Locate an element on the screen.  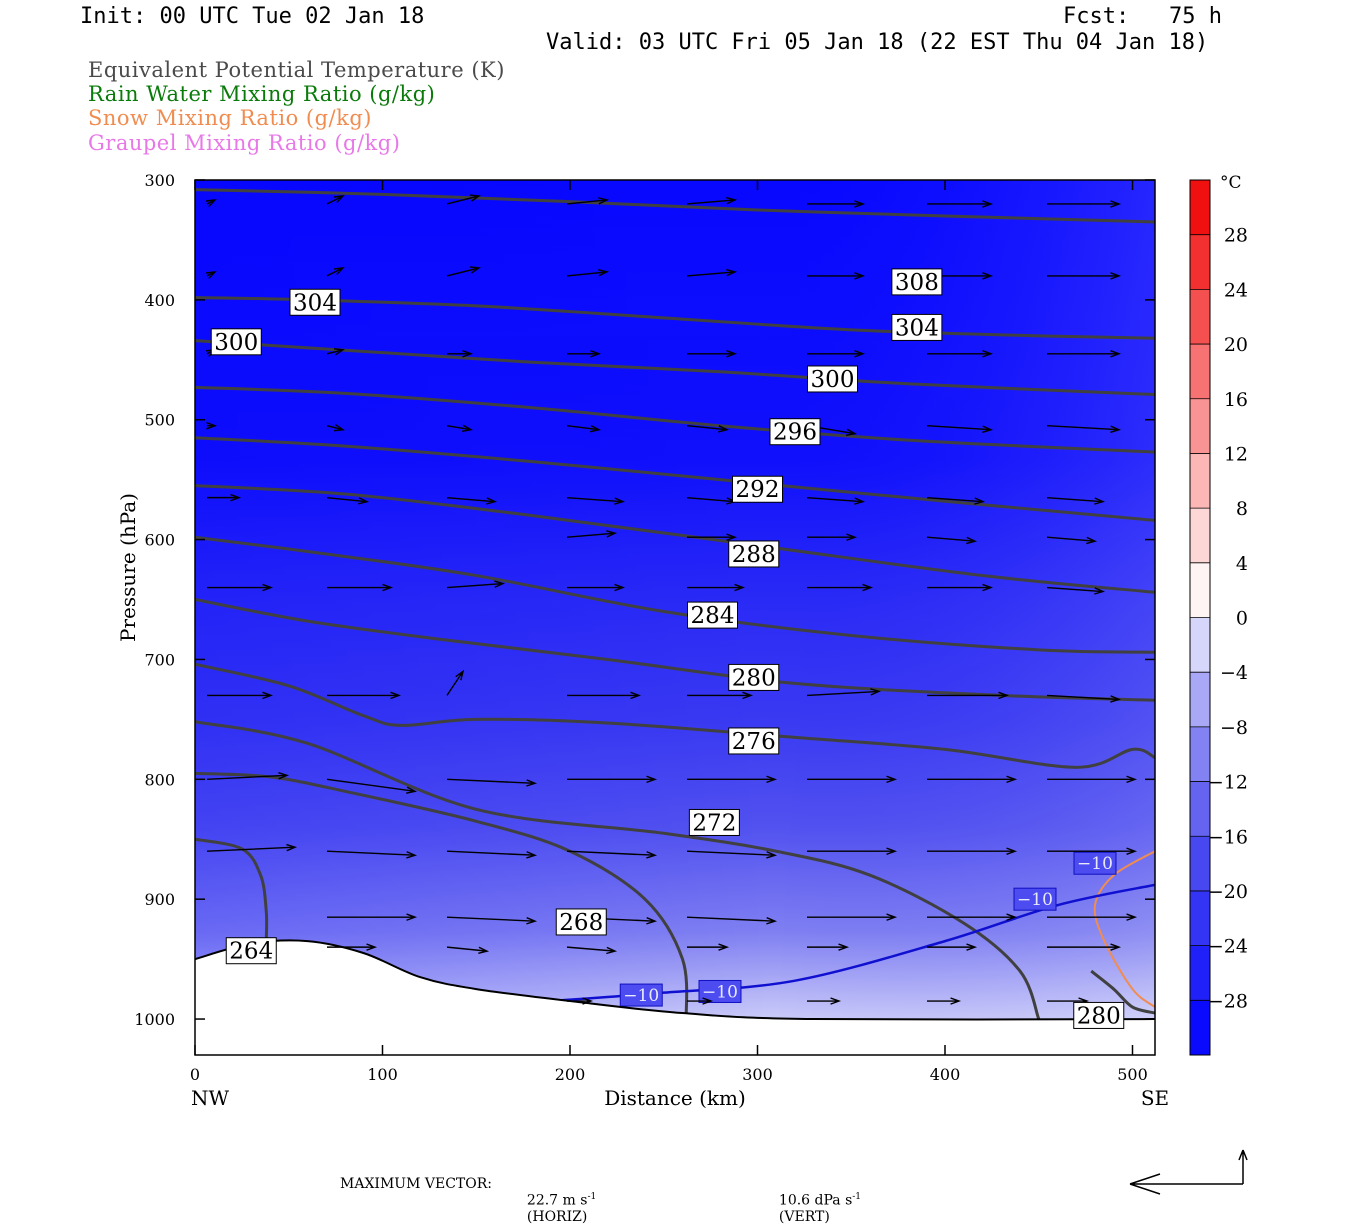
x-tick-label: 300 is located at coordinates (757, 1074).